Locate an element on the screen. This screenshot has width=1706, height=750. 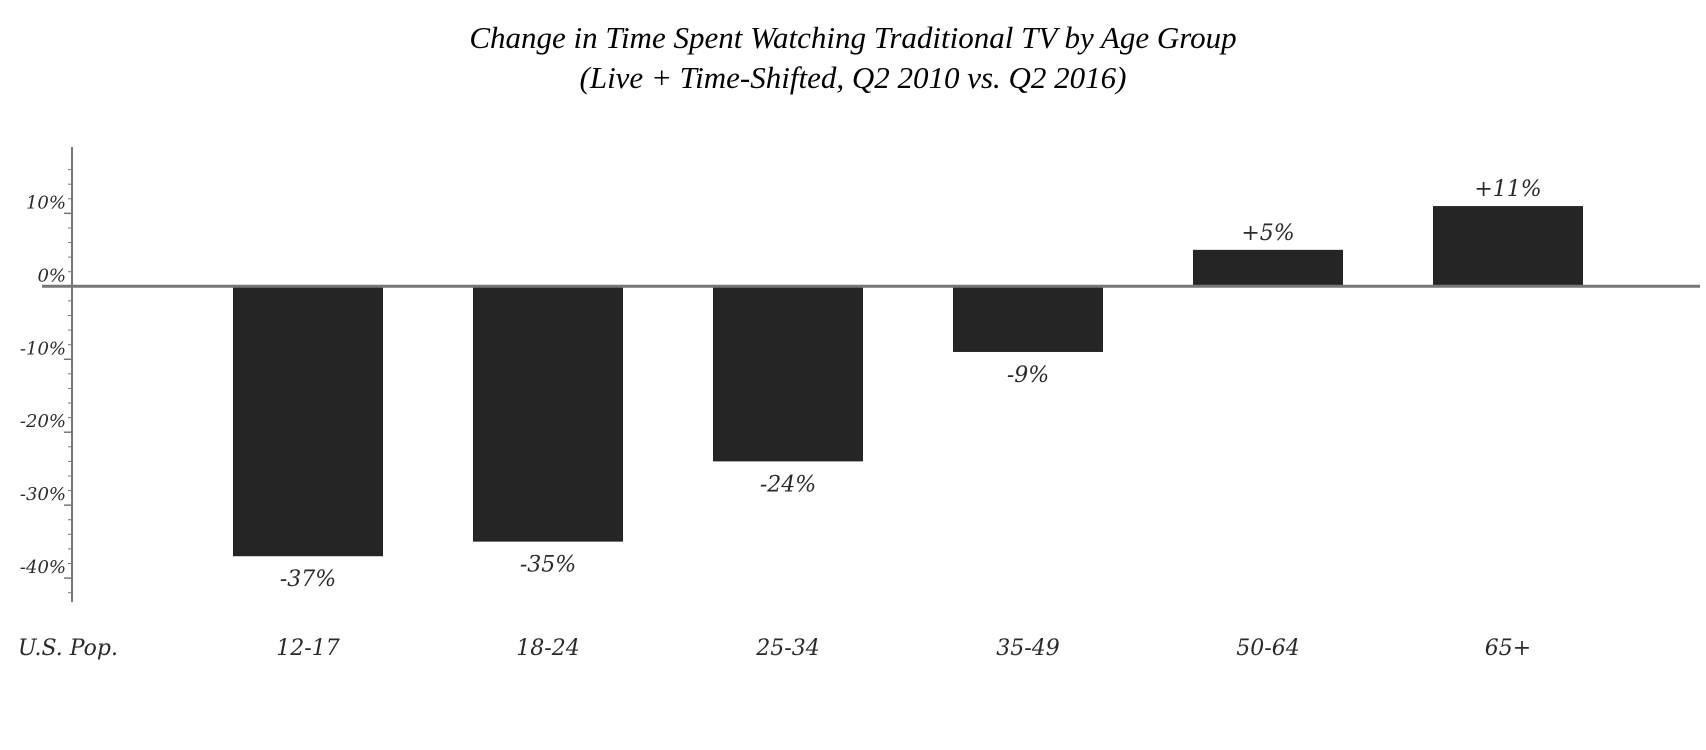
x-tick-label: 65+ is located at coordinates (1508, 648).